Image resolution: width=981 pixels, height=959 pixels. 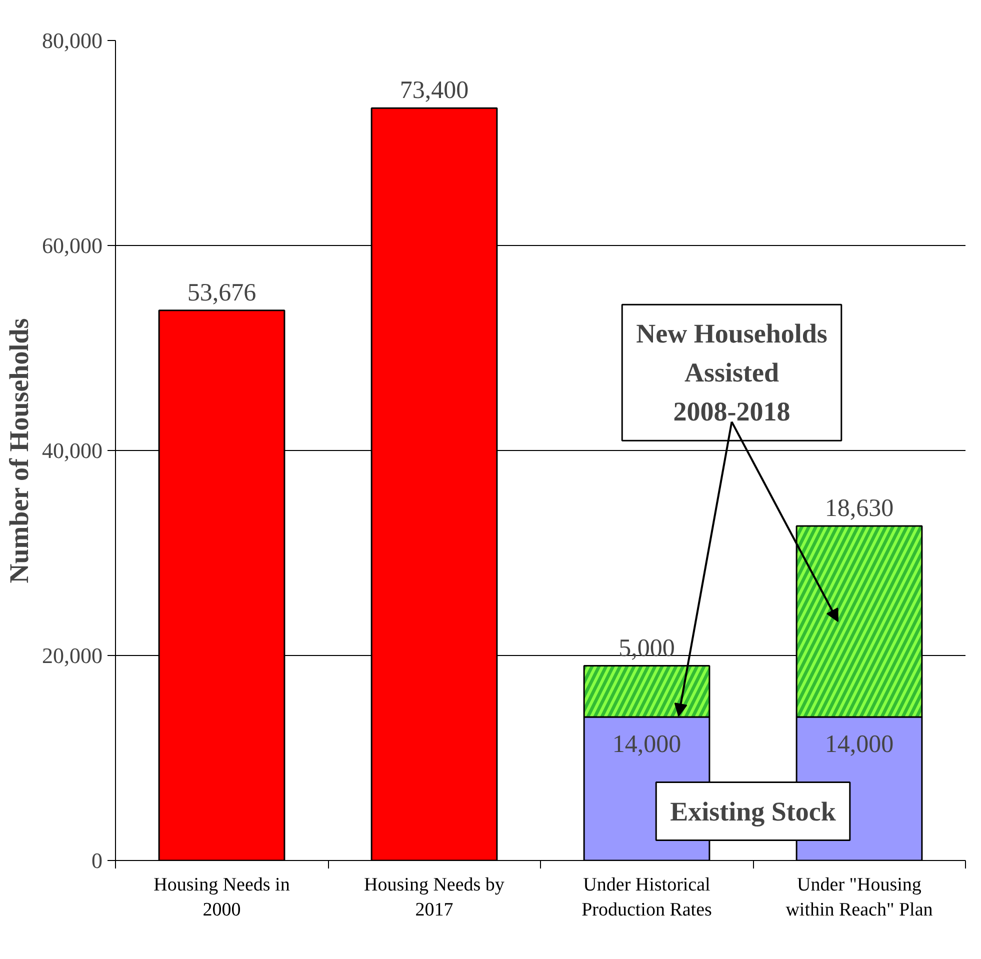 I want to click on x-tick-label: Housing Needs in 2000, so click(x=222, y=897).